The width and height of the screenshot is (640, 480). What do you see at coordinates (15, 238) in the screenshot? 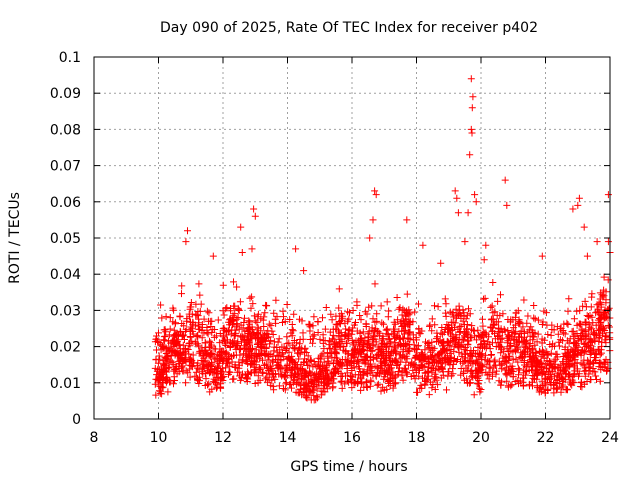
I see `y-axis-label: ROTI / TECUs` at bounding box center [15, 238].